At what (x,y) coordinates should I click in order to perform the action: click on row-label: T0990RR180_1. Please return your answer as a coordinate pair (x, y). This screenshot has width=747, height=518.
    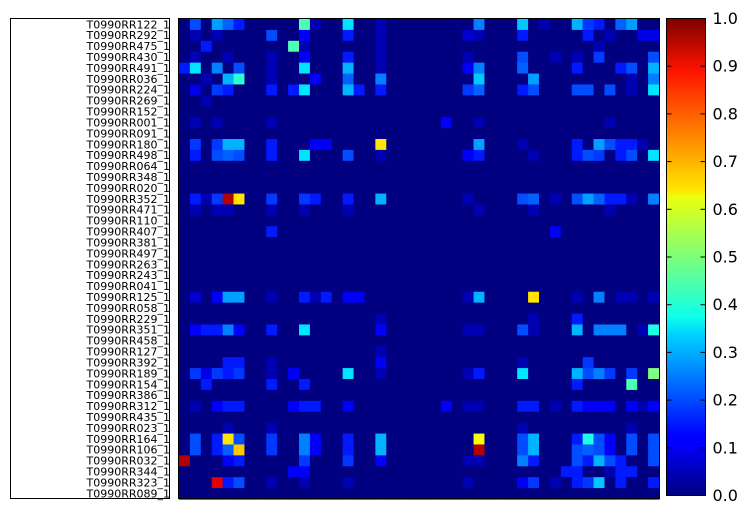
    Looking at the image, I should click on (128, 144).